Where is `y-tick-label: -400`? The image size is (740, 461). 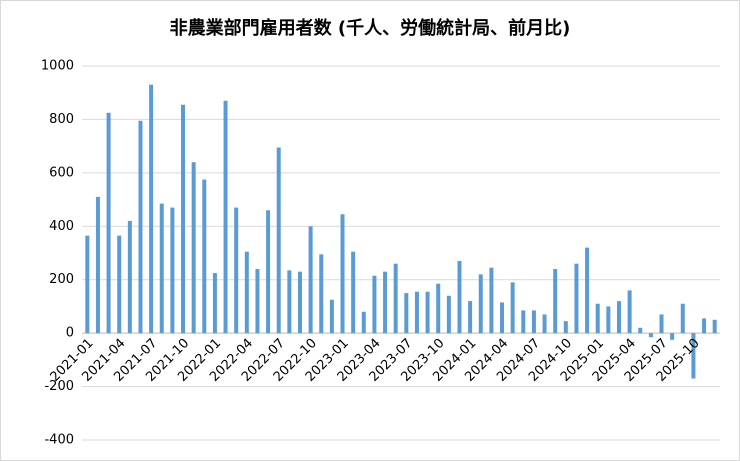 y-tick-label: -400 is located at coordinates (59, 440).